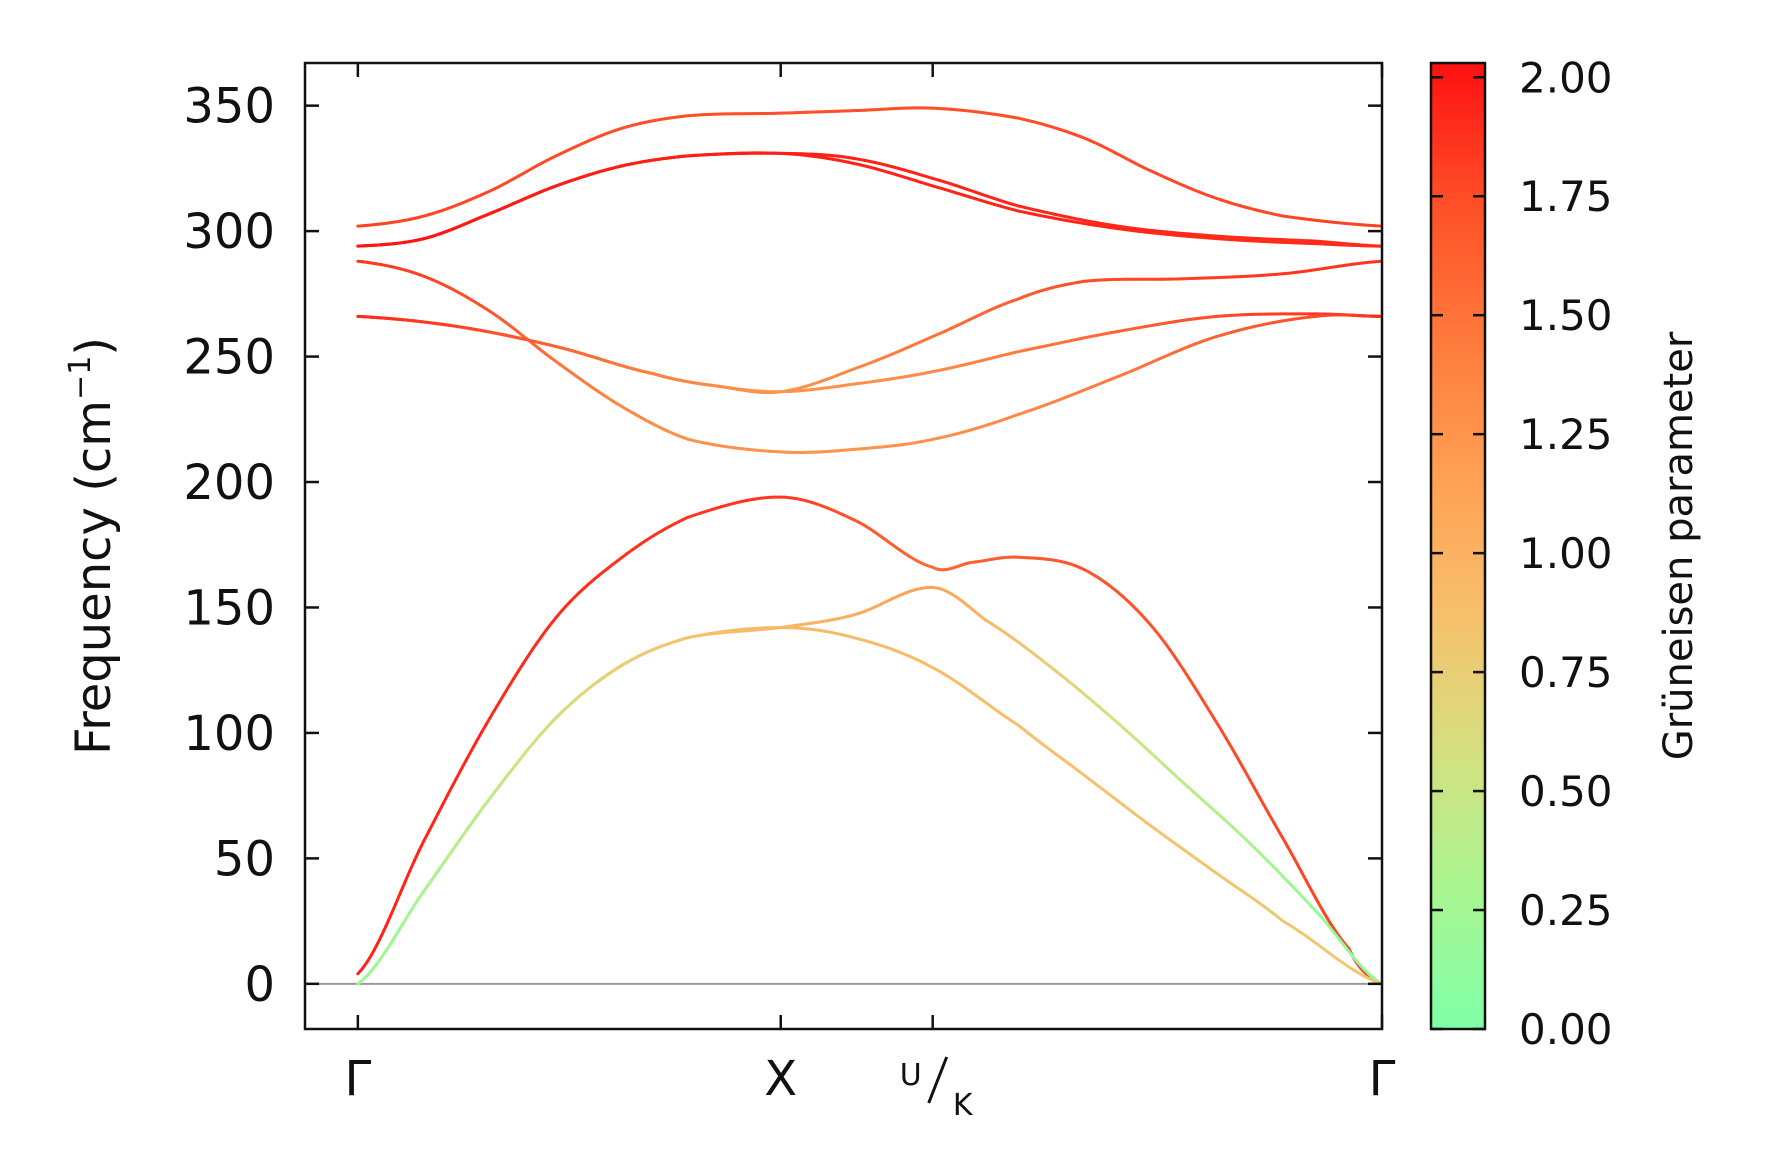 This screenshot has height=1175, width=1765. Describe the element at coordinates (1566, 672) in the screenshot. I see `colorbar-tick-label: 0.75` at that location.